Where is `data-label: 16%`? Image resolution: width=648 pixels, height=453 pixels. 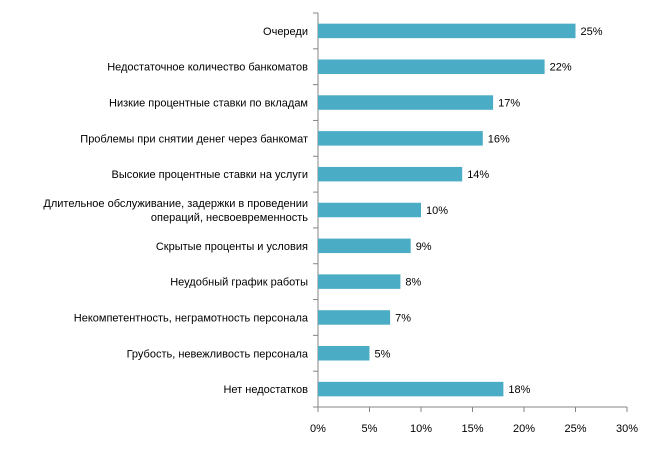
data-label: 16% is located at coordinates (499, 139).